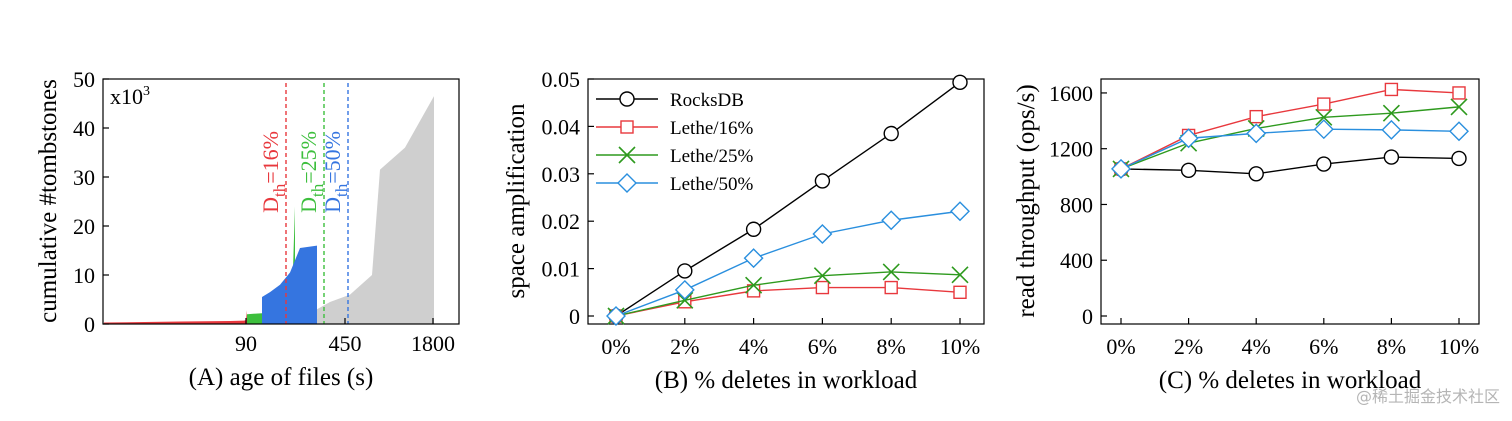  Describe the element at coordinates (712, 156) in the screenshot. I see `legend-label: Lethe/25%` at that location.